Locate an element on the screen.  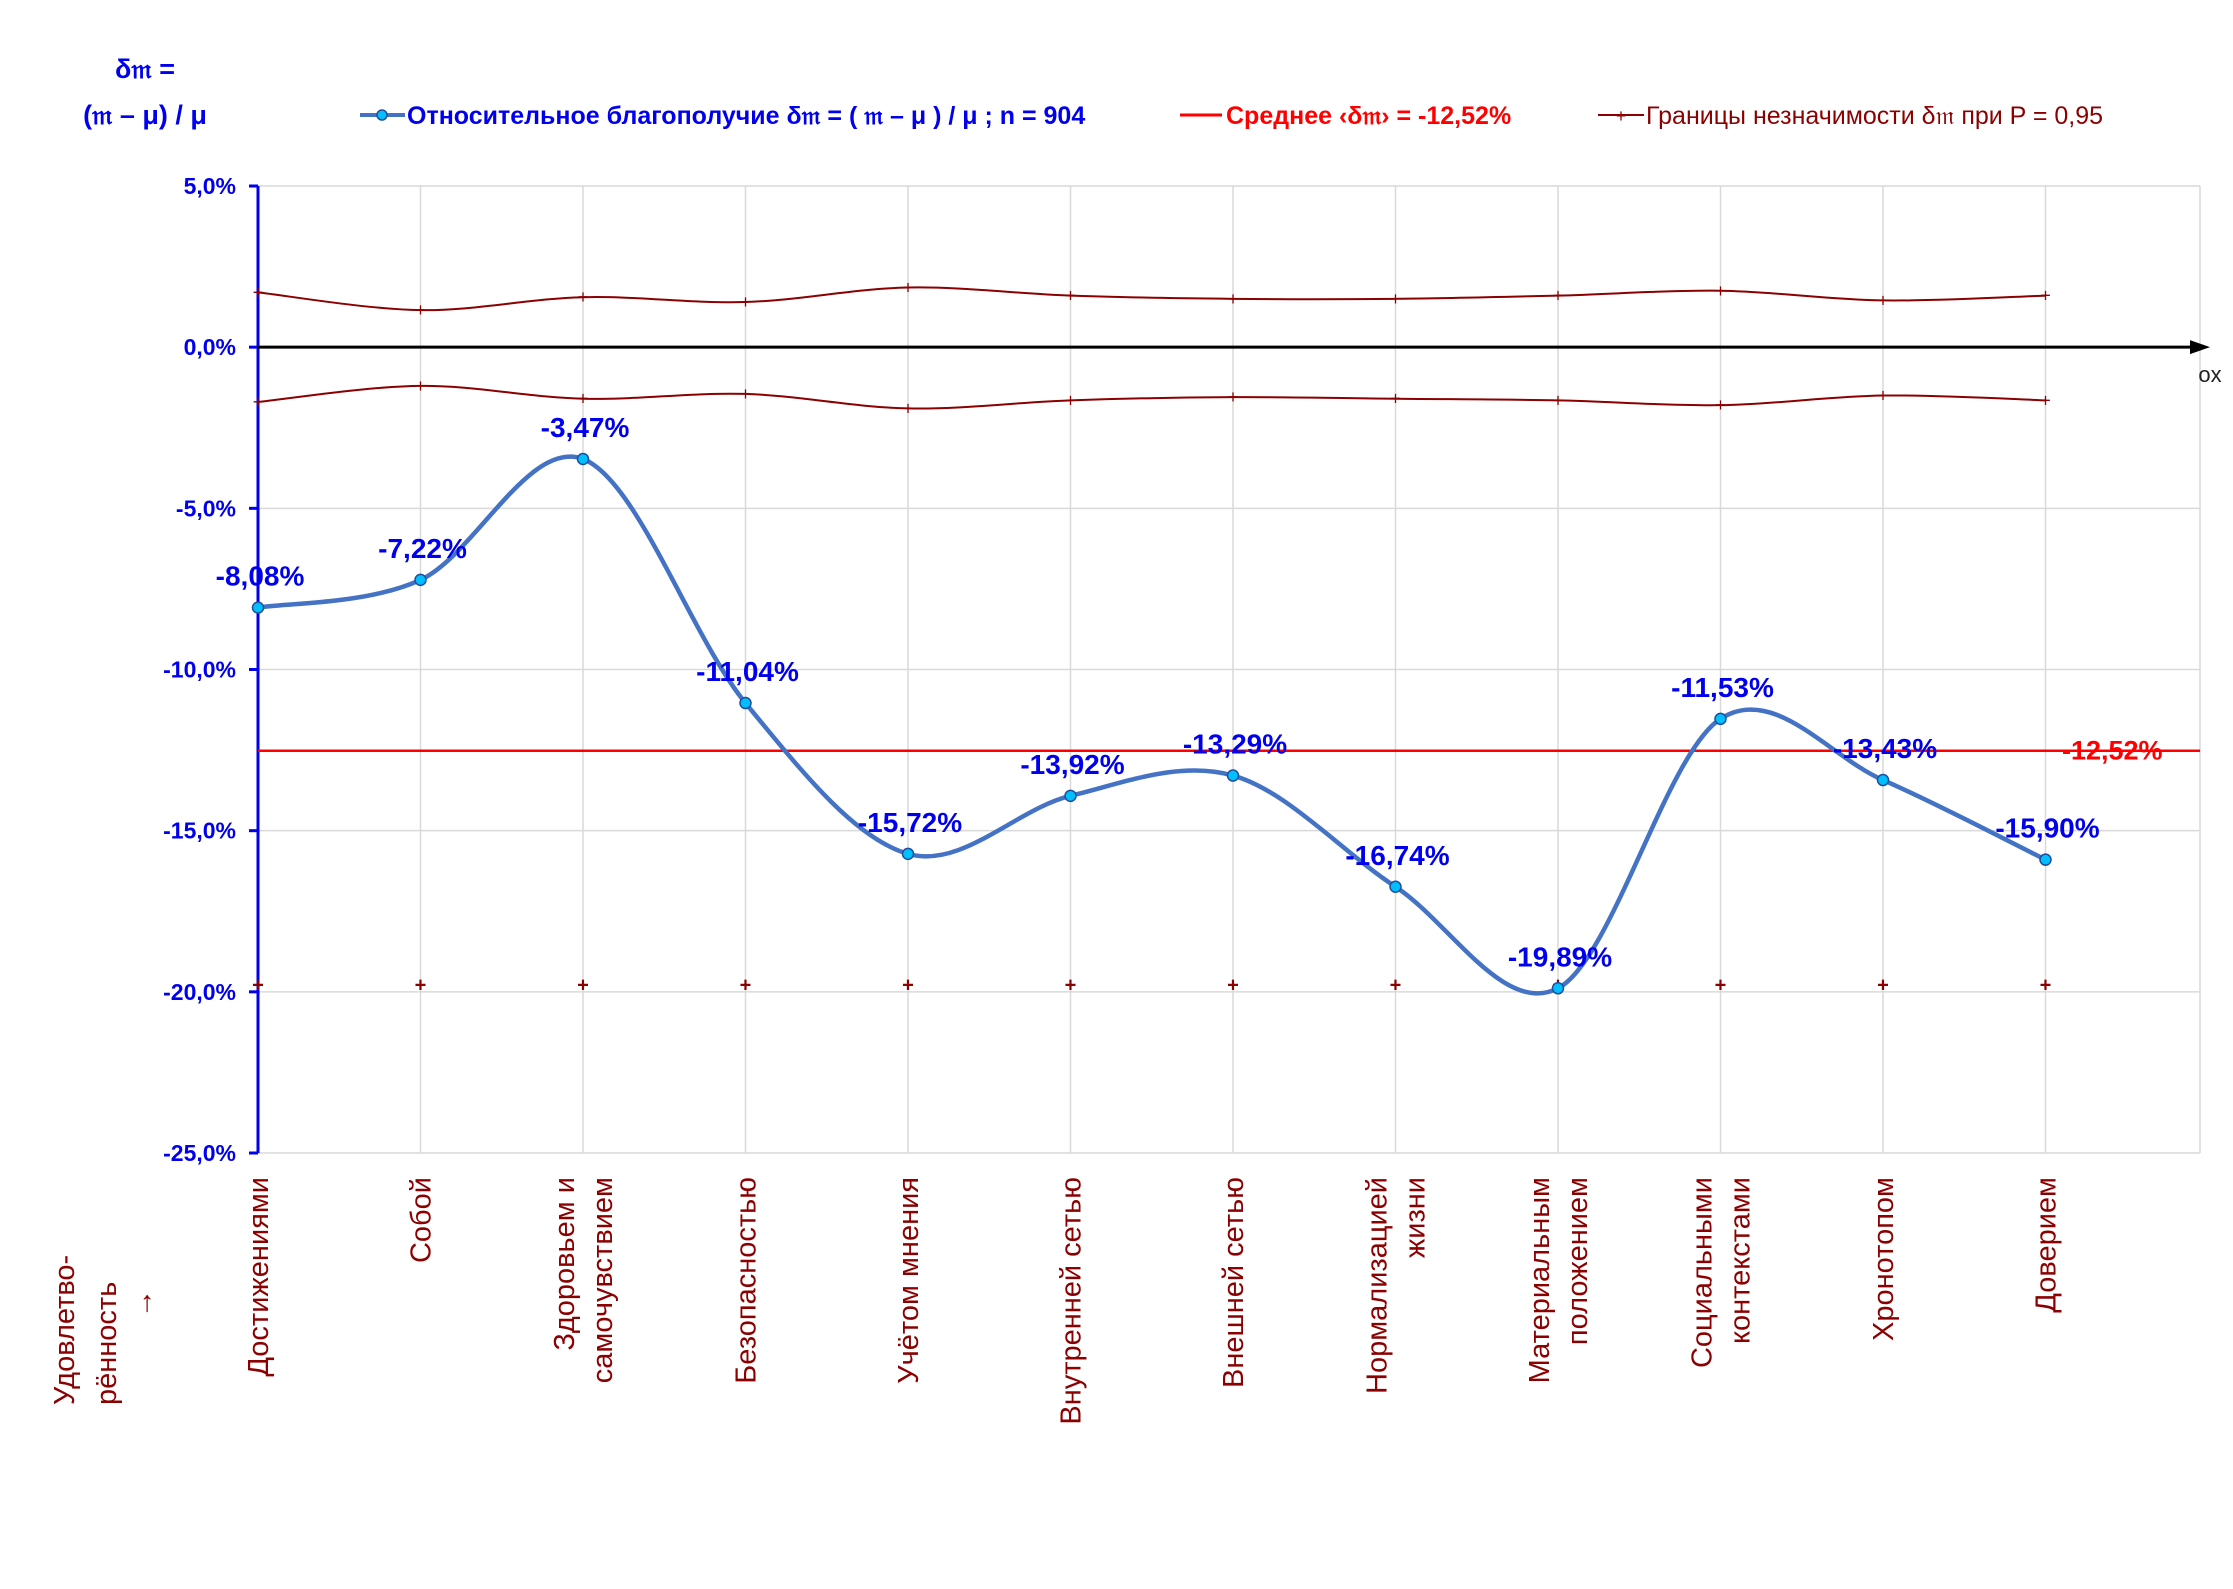
data-label: -13,29% is located at coordinates (1235, 744).